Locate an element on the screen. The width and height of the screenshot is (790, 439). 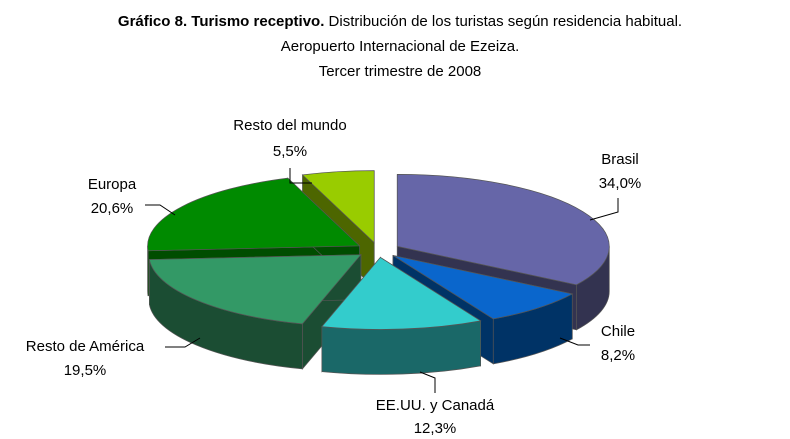
slice-label: Resto de América is located at coordinates (85, 346).